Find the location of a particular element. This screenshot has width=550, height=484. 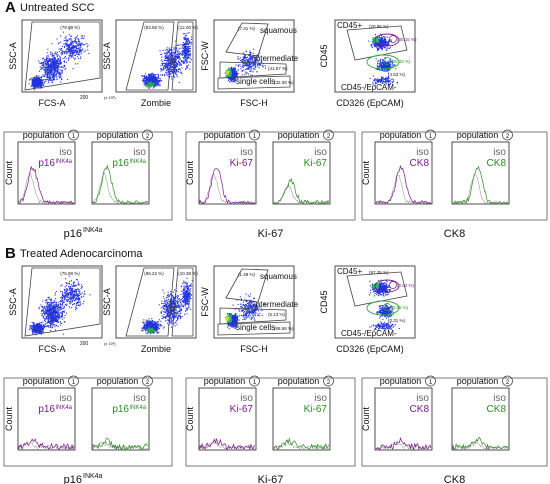

cd45-negative-label: CD45-/EpCAM- is located at coordinates (369, 87).